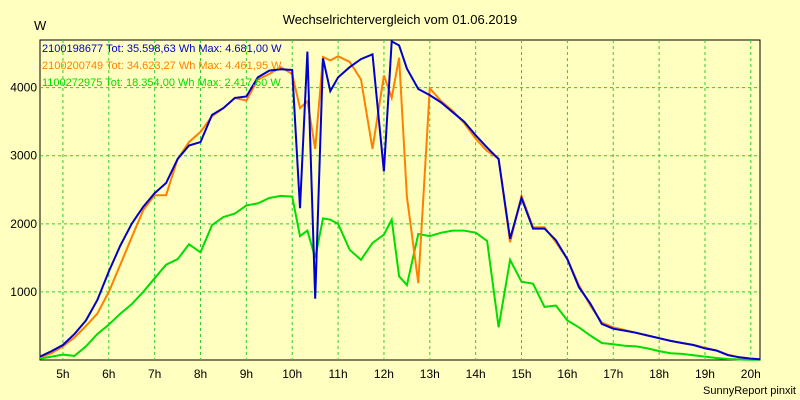  I want to click on footer-credit: SunnyReport pinxit, so click(749, 391).